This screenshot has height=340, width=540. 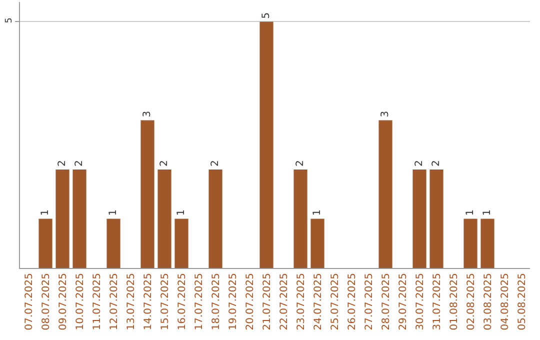 I want to click on x-tick-label: 24.07.2025, so click(x=318, y=301).